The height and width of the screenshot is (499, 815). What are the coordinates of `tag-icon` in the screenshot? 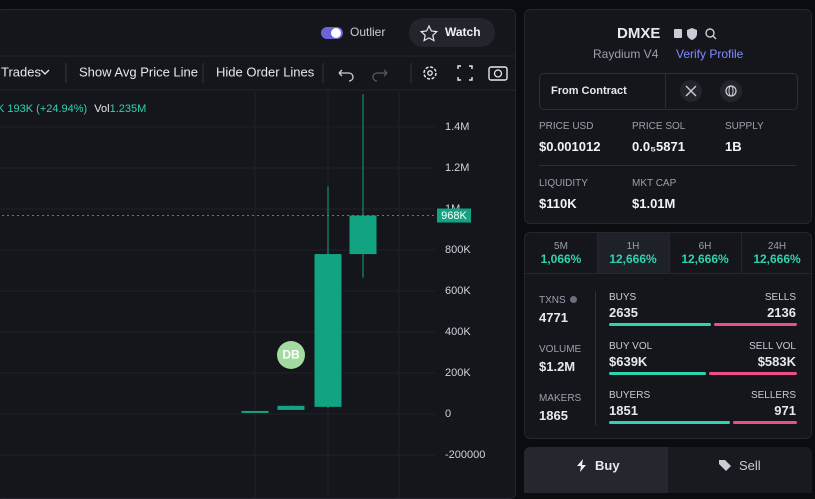 It's located at (725, 465).